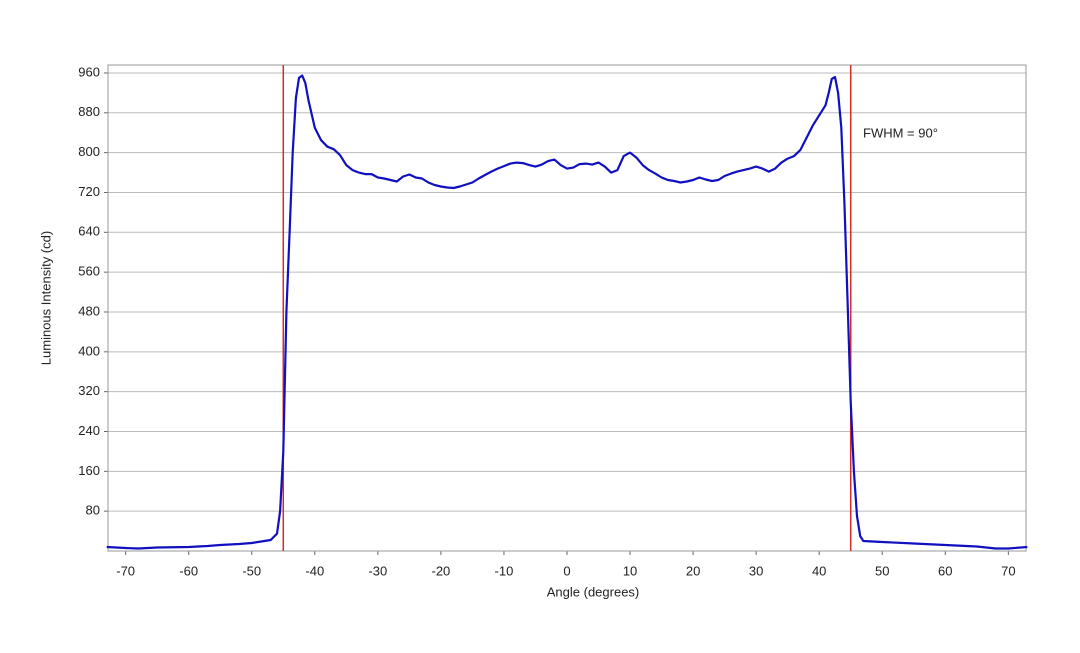  What do you see at coordinates (89, 191) in the screenshot?
I see `y-tick-label: 720` at bounding box center [89, 191].